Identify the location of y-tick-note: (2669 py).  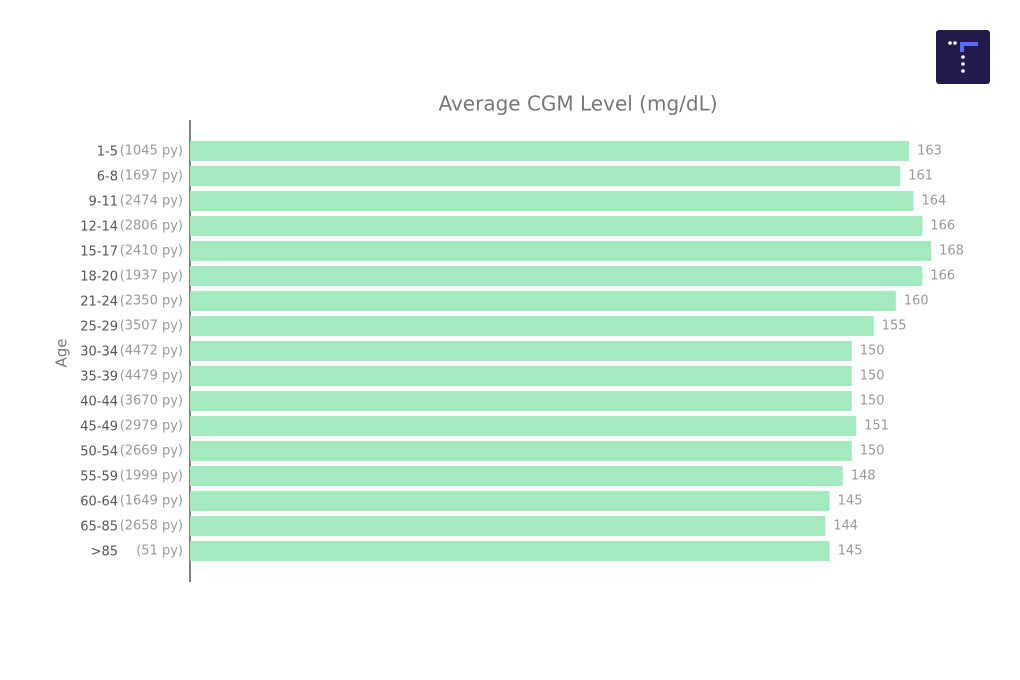
(151, 451).